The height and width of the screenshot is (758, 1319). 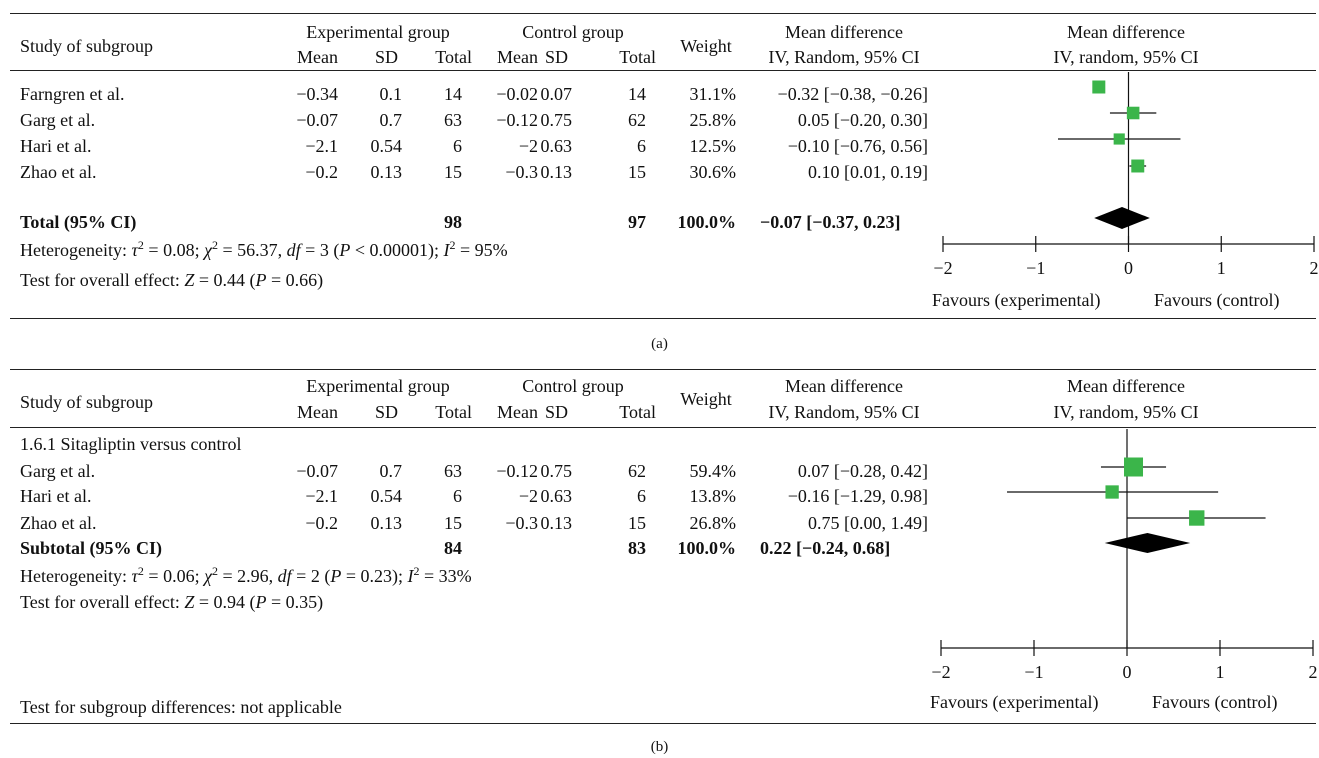 I want to click on study-ci: 0.75 [0.00, 1.49], so click(x=868, y=523).